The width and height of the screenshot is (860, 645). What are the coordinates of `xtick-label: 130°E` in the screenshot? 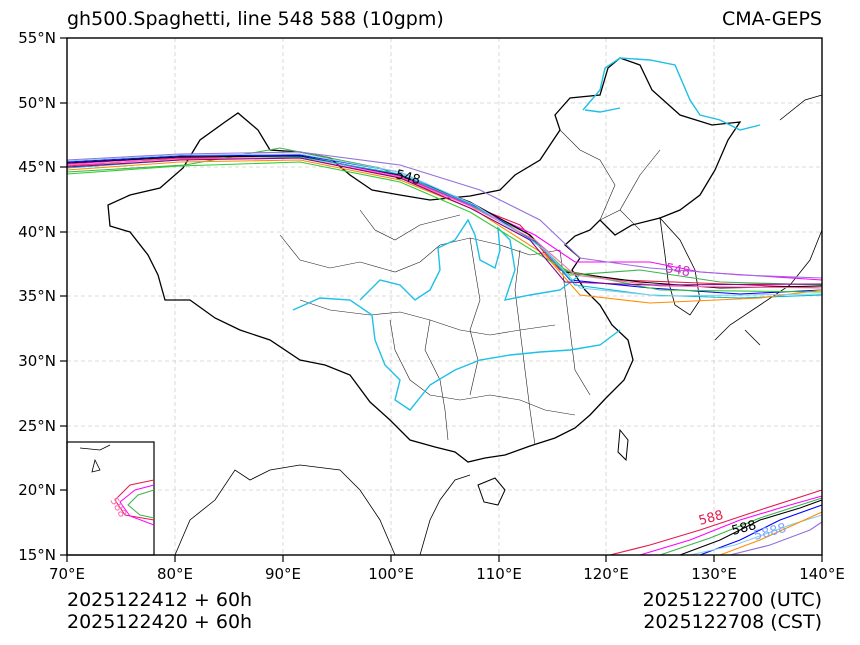 It's located at (714, 574).